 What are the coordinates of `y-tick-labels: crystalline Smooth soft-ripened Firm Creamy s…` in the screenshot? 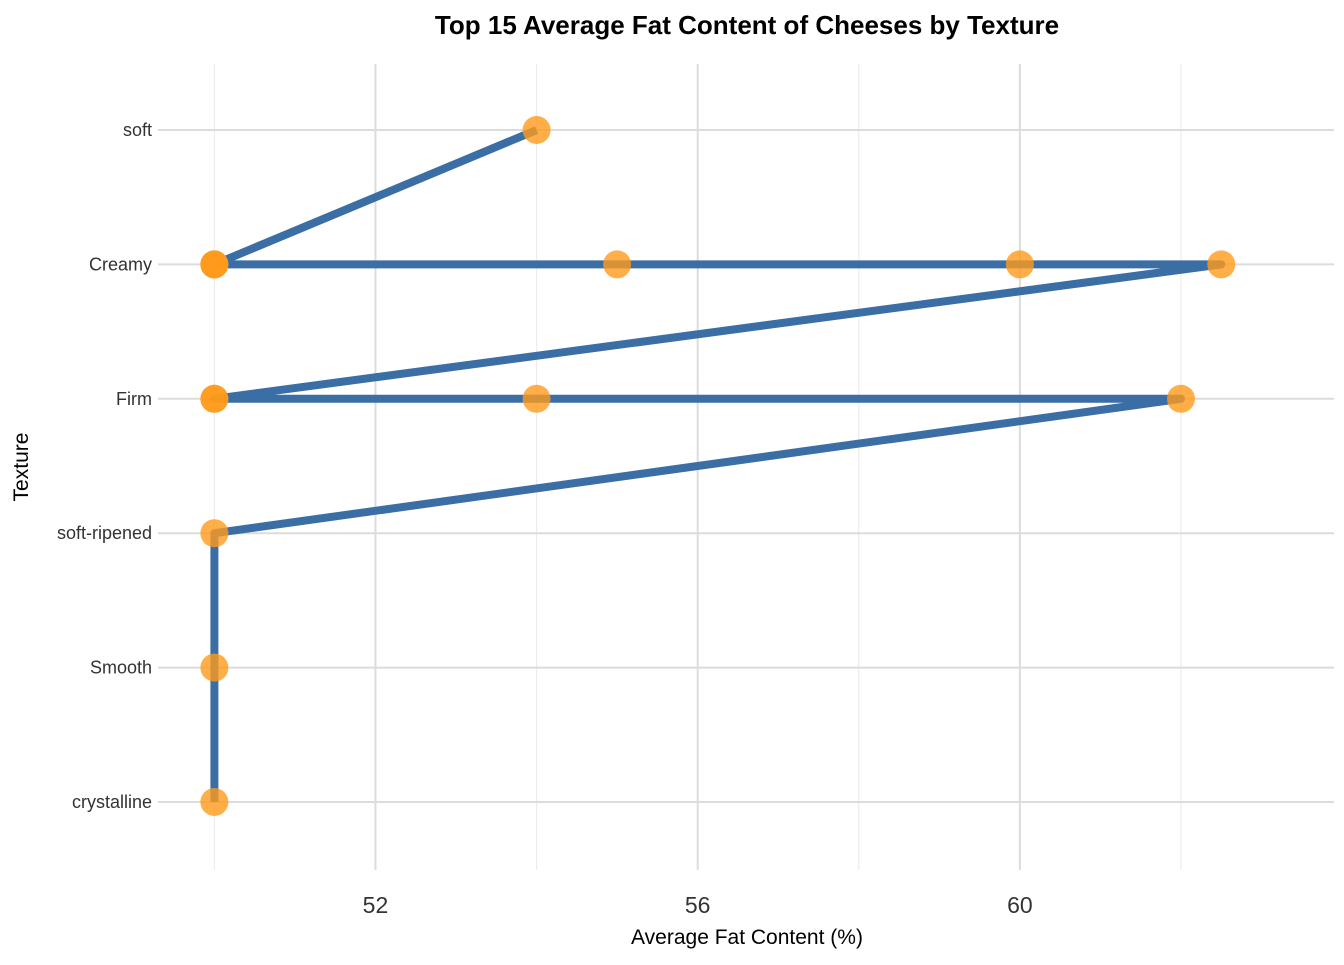 It's located at (104, 466).